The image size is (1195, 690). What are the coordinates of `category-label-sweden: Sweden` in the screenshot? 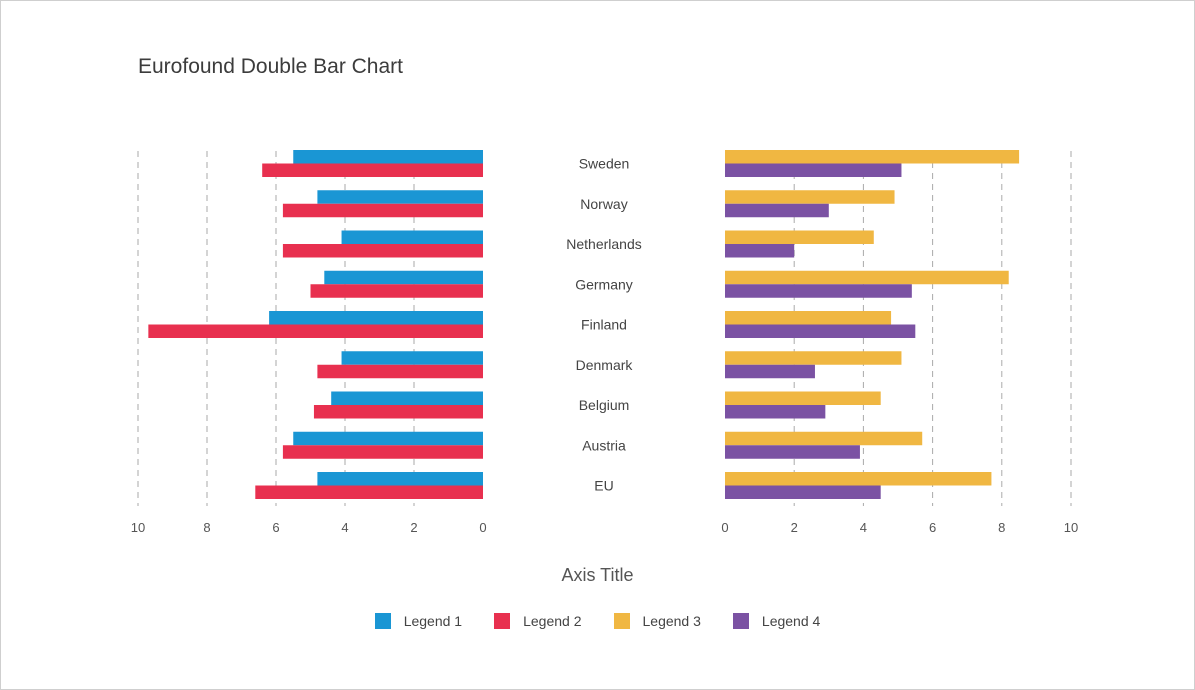 It's located at (604, 164).